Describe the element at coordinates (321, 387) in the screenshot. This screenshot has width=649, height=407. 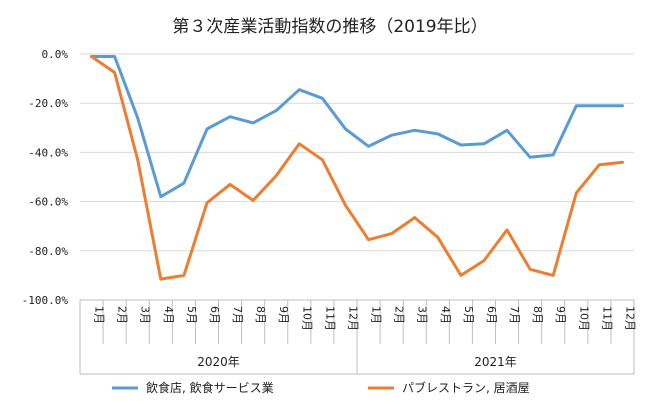
I see `legend: 飲食店, 飲食サービス業 パブレストラン, 居酒屋` at that location.